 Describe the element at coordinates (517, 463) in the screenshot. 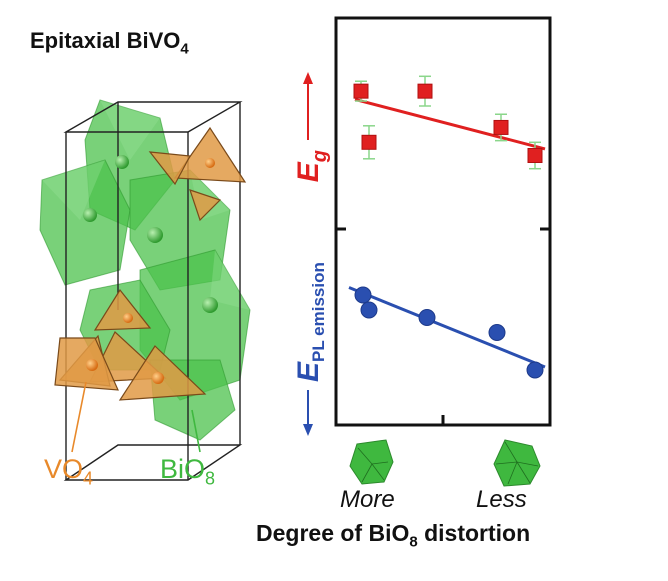

I see `less-distortion-icon` at that location.